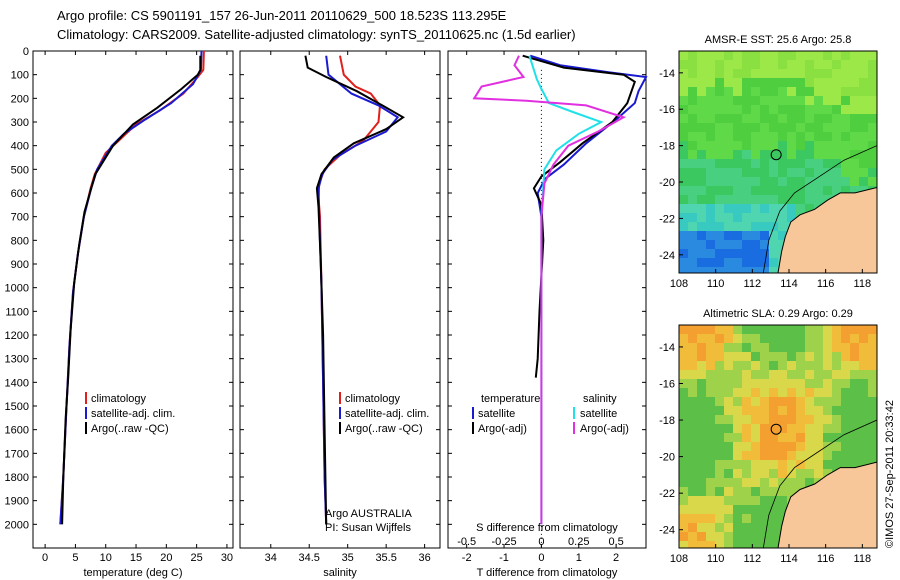 The height and width of the screenshot is (580, 900). What do you see at coordinates (227, 558) in the screenshot?
I see `x-tick-label: 30` at bounding box center [227, 558].